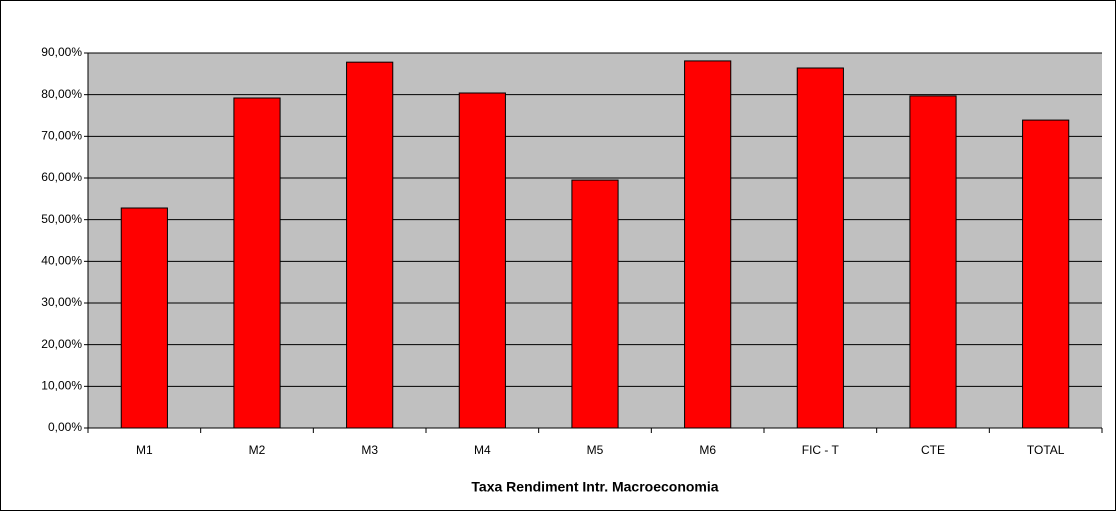 This screenshot has height=511, width=1116. What do you see at coordinates (61, 52) in the screenshot?
I see `y-tick-label: 90,00%` at bounding box center [61, 52].